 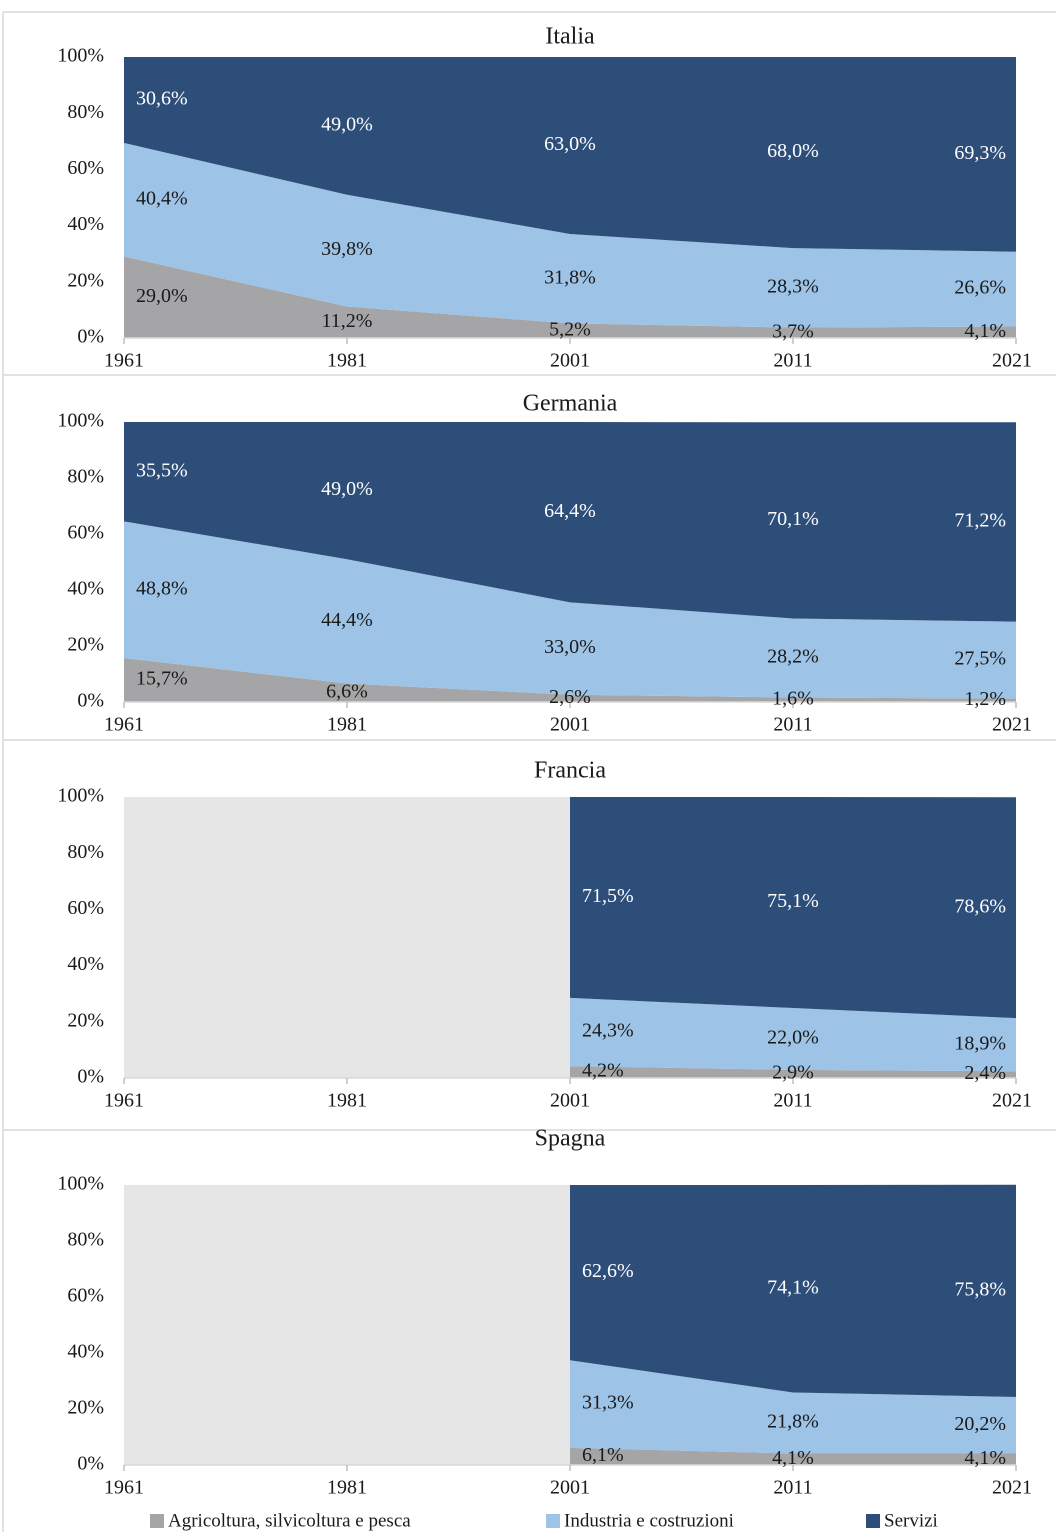 I want to click on value-label: 33,0%, so click(x=570, y=647).